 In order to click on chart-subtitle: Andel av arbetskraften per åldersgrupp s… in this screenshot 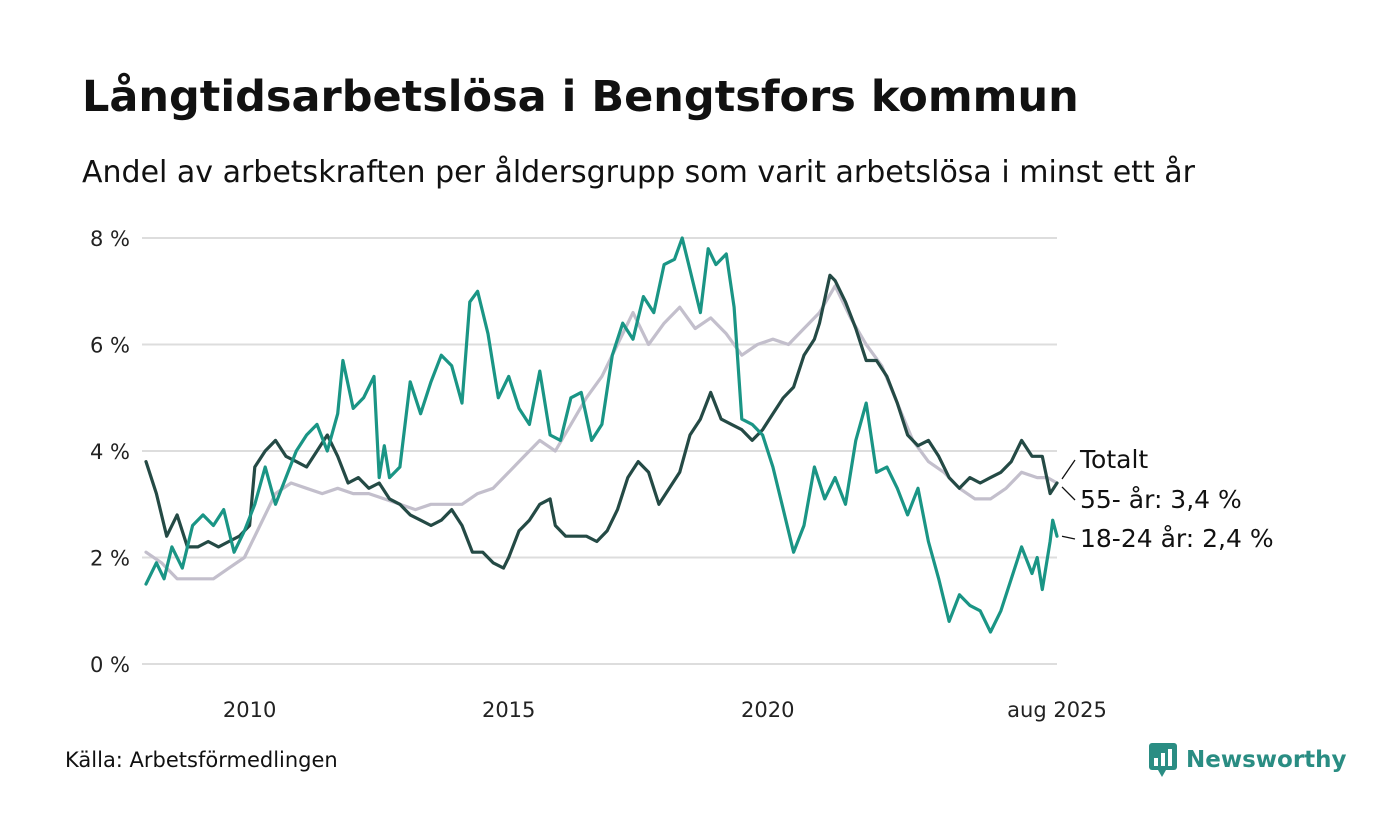, I will do `click(638, 172)`.